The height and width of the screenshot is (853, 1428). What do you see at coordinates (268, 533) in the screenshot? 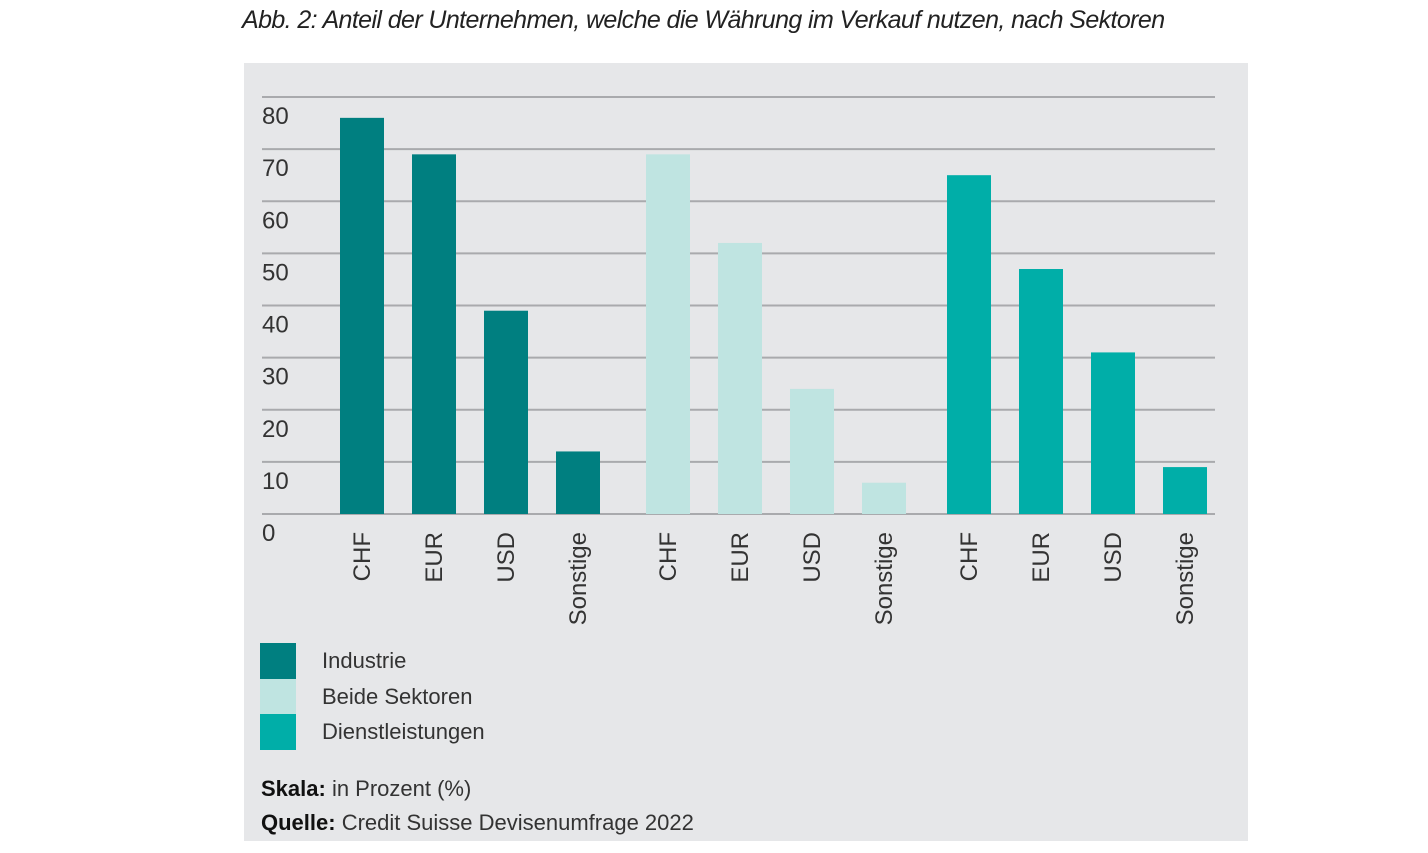
I see `y-tick-label: 0` at bounding box center [268, 533].